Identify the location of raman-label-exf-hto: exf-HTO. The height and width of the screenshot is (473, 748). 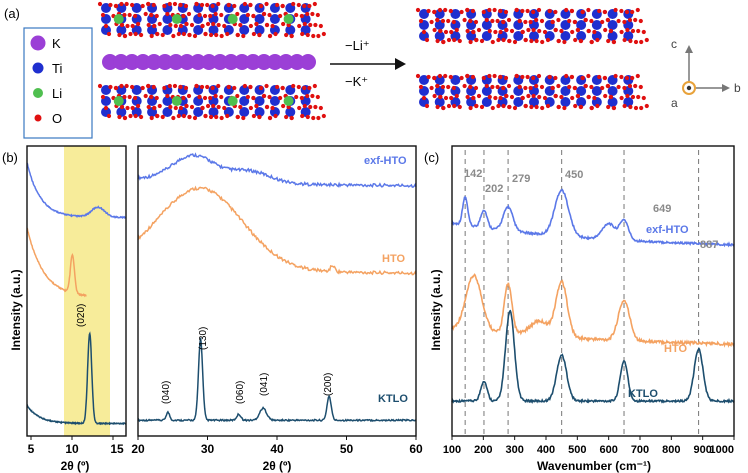
(667, 230).